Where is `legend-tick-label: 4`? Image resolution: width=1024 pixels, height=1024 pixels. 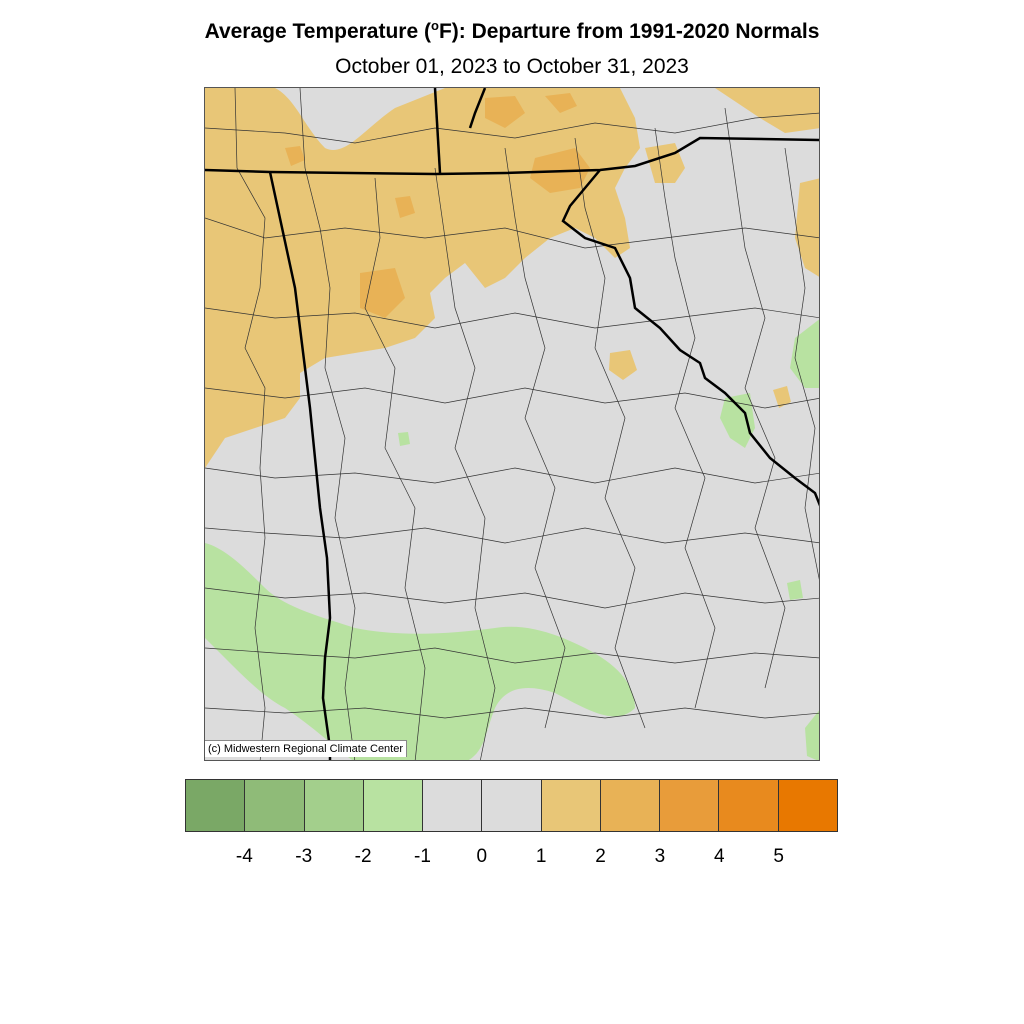
legend-tick-label: 4 is located at coordinates (719, 856).